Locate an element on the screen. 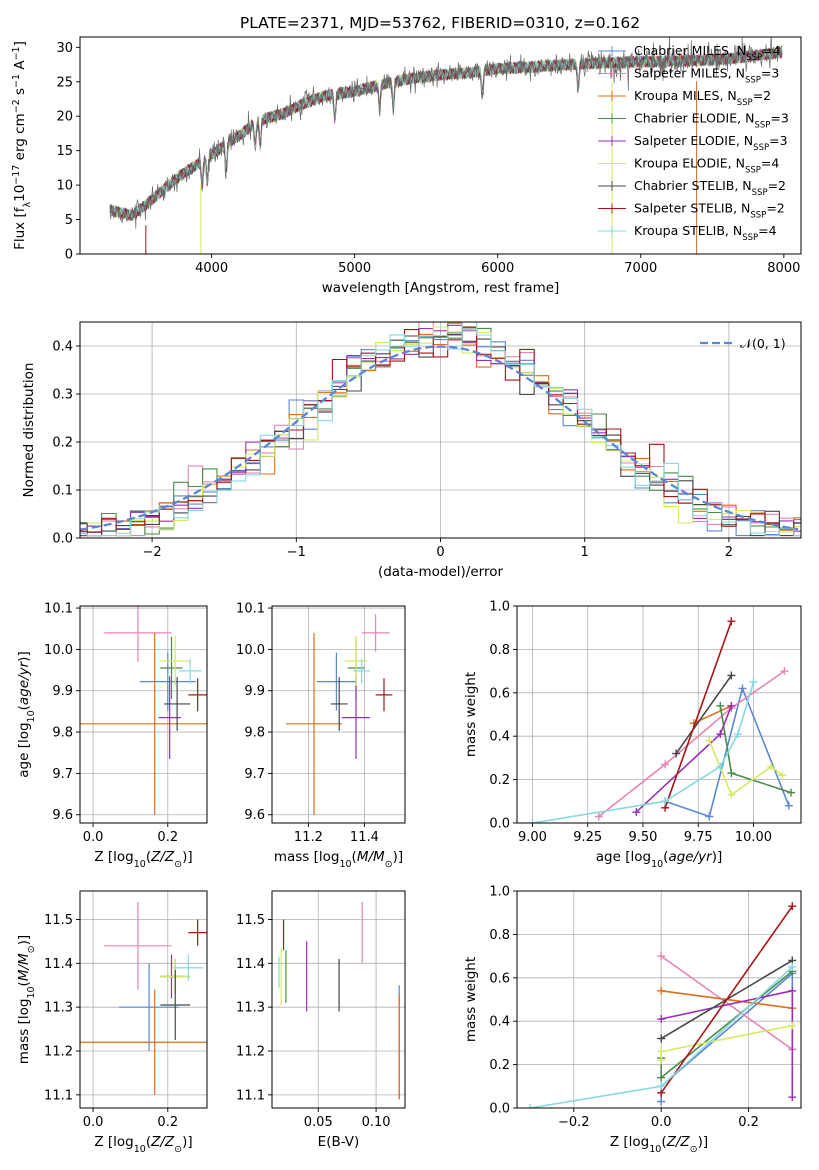 The height and width of the screenshot is (1170, 819). y-tick-label: 11.4 is located at coordinates (58, 964).